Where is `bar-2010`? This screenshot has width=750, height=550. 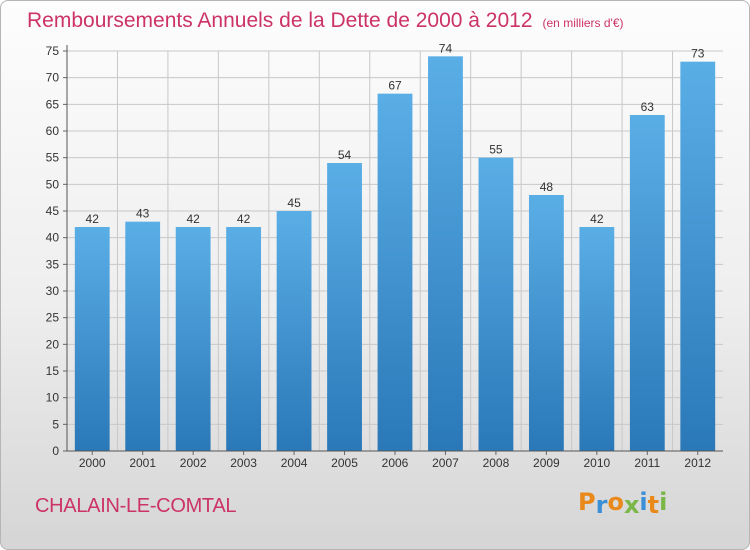 bar-2010 is located at coordinates (597, 339).